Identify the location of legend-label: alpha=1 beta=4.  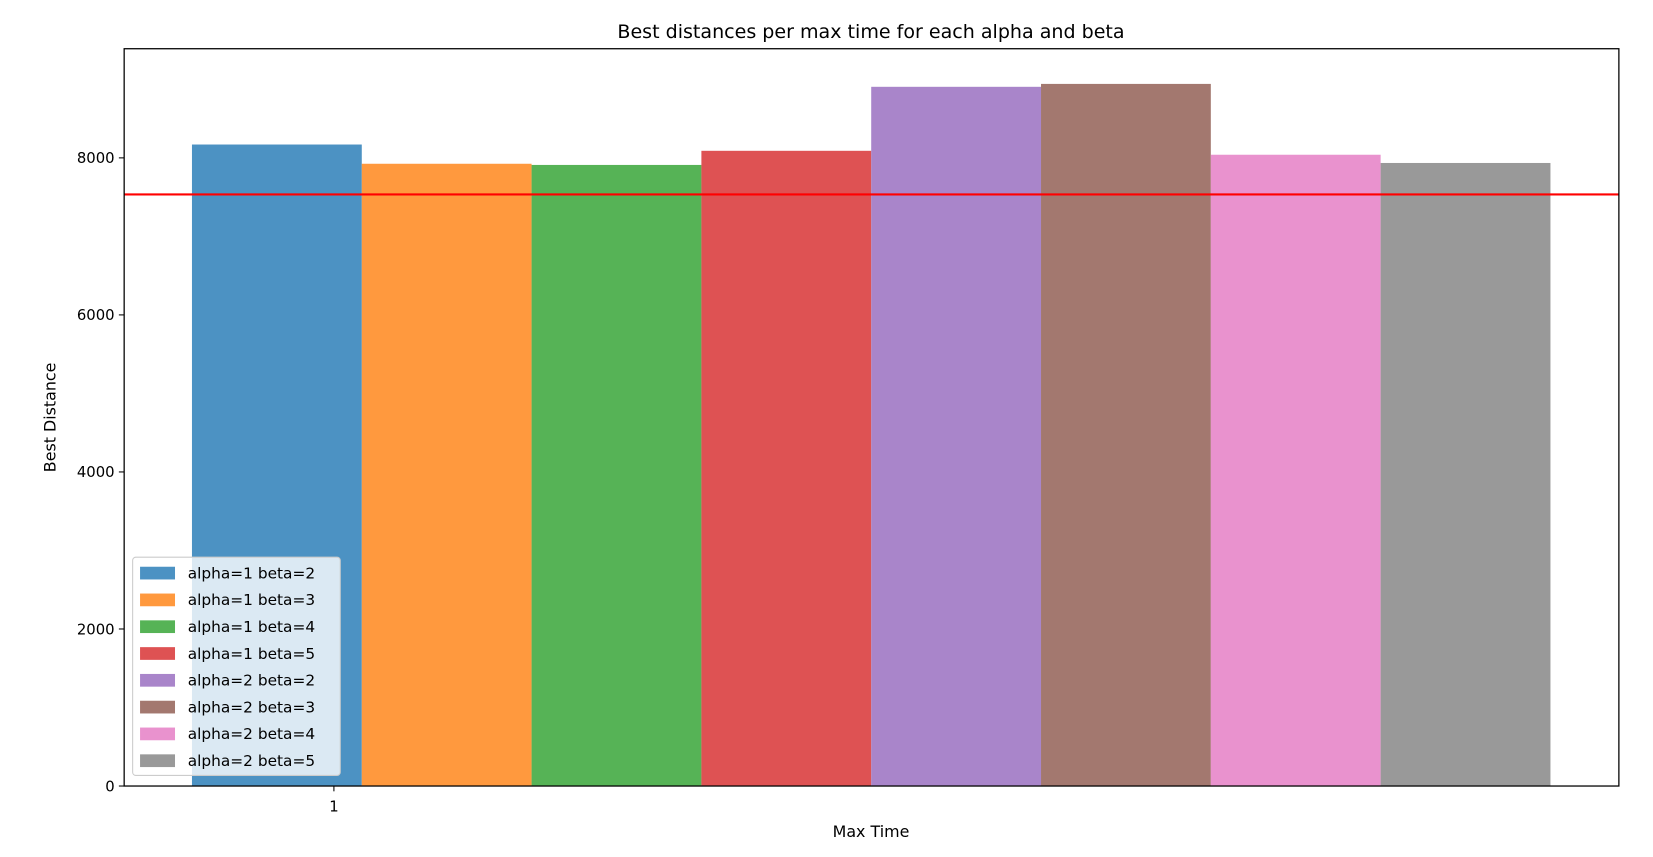
(251, 627).